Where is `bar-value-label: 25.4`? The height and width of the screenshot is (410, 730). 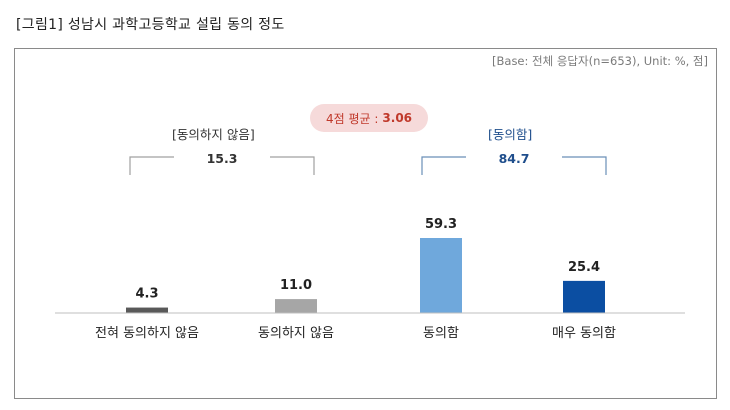 bar-value-label: 25.4 is located at coordinates (584, 267).